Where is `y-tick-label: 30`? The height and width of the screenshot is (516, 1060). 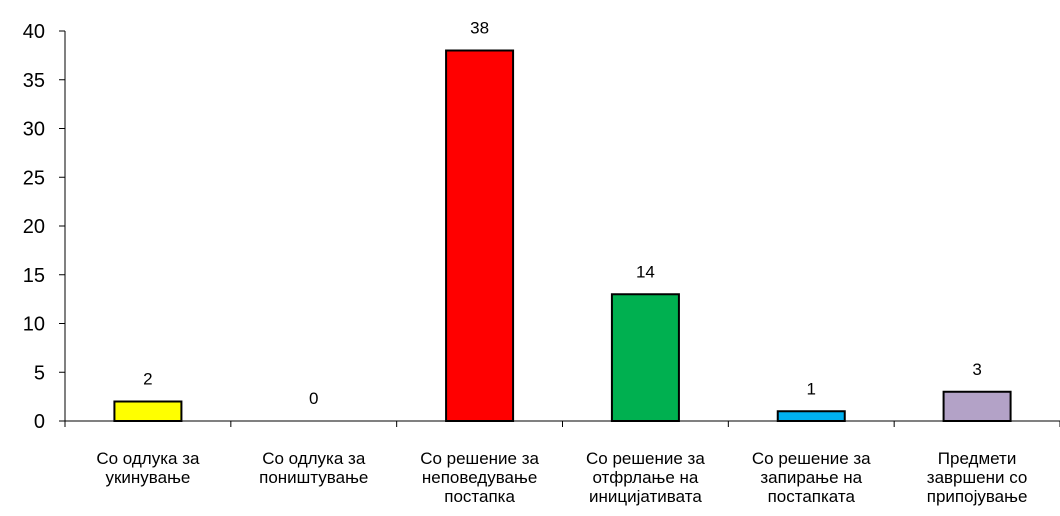
y-tick-label: 30 is located at coordinates (34, 130).